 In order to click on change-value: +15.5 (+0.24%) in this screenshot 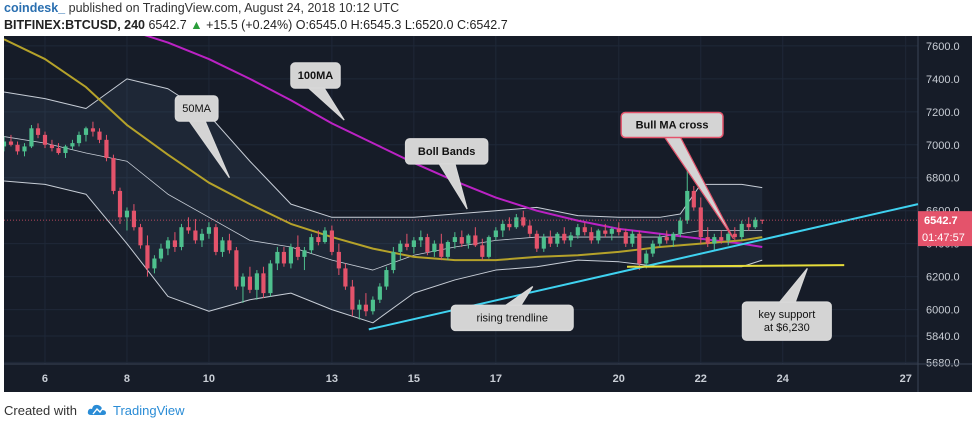, I will do `click(249, 25)`.